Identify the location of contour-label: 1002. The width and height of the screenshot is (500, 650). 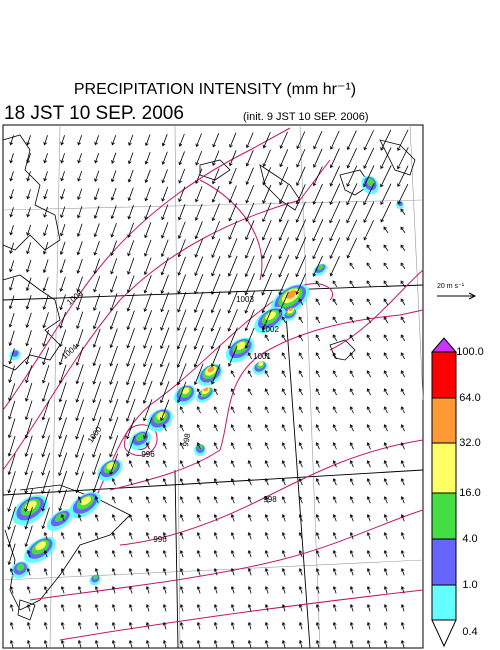
(270, 329).